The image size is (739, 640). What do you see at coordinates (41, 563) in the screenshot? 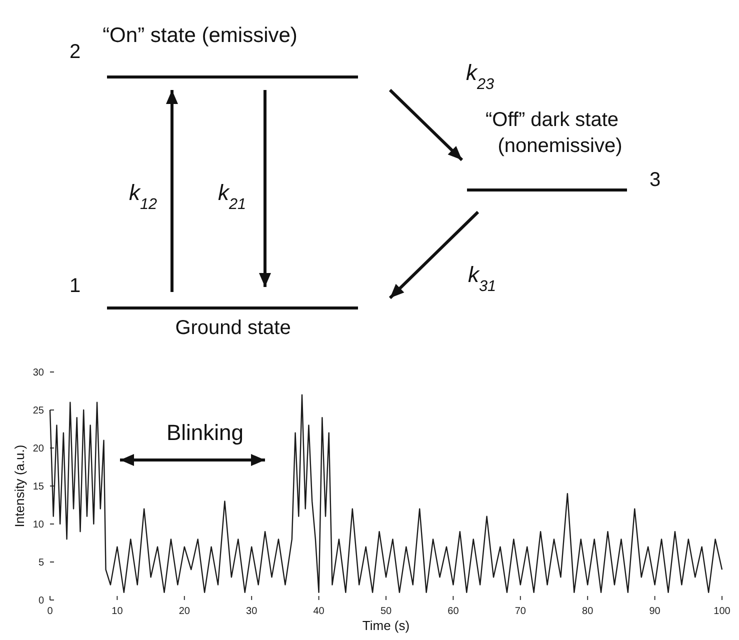
I see `y-tick-label: 5` at bounding box center [41, 563].